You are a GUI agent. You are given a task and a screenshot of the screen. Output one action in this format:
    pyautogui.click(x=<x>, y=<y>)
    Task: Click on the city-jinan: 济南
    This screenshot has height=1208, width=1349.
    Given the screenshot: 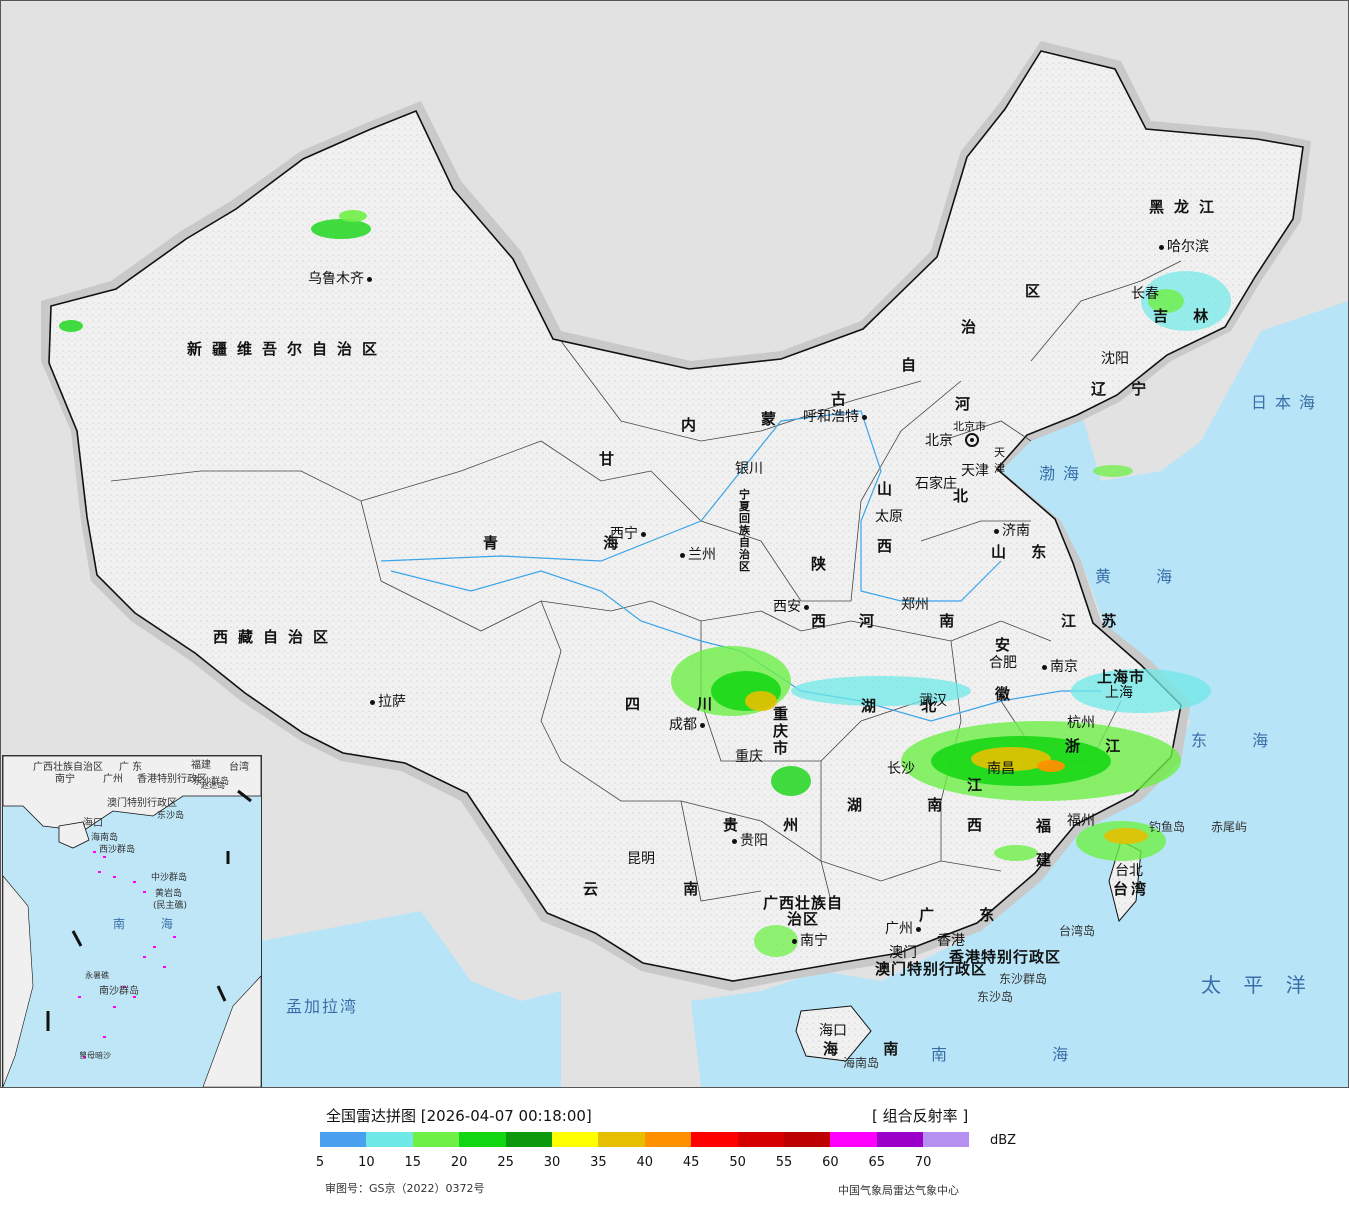 What is the action you would take?
    pyautogui.click(x=1010, y=531)
    